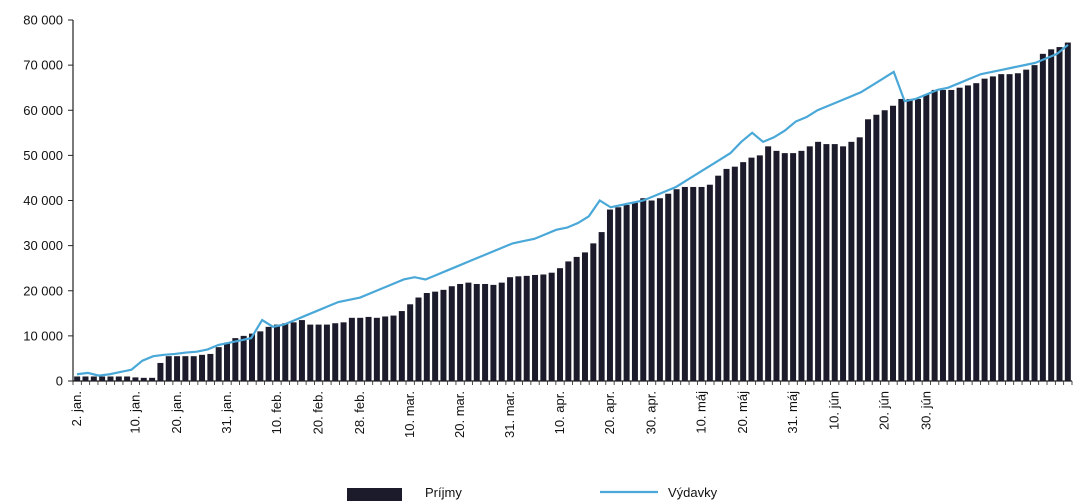 This screenshot has height=501, width=1076. I want to click on x-tick-label: 20. jan., so click(176, 412).